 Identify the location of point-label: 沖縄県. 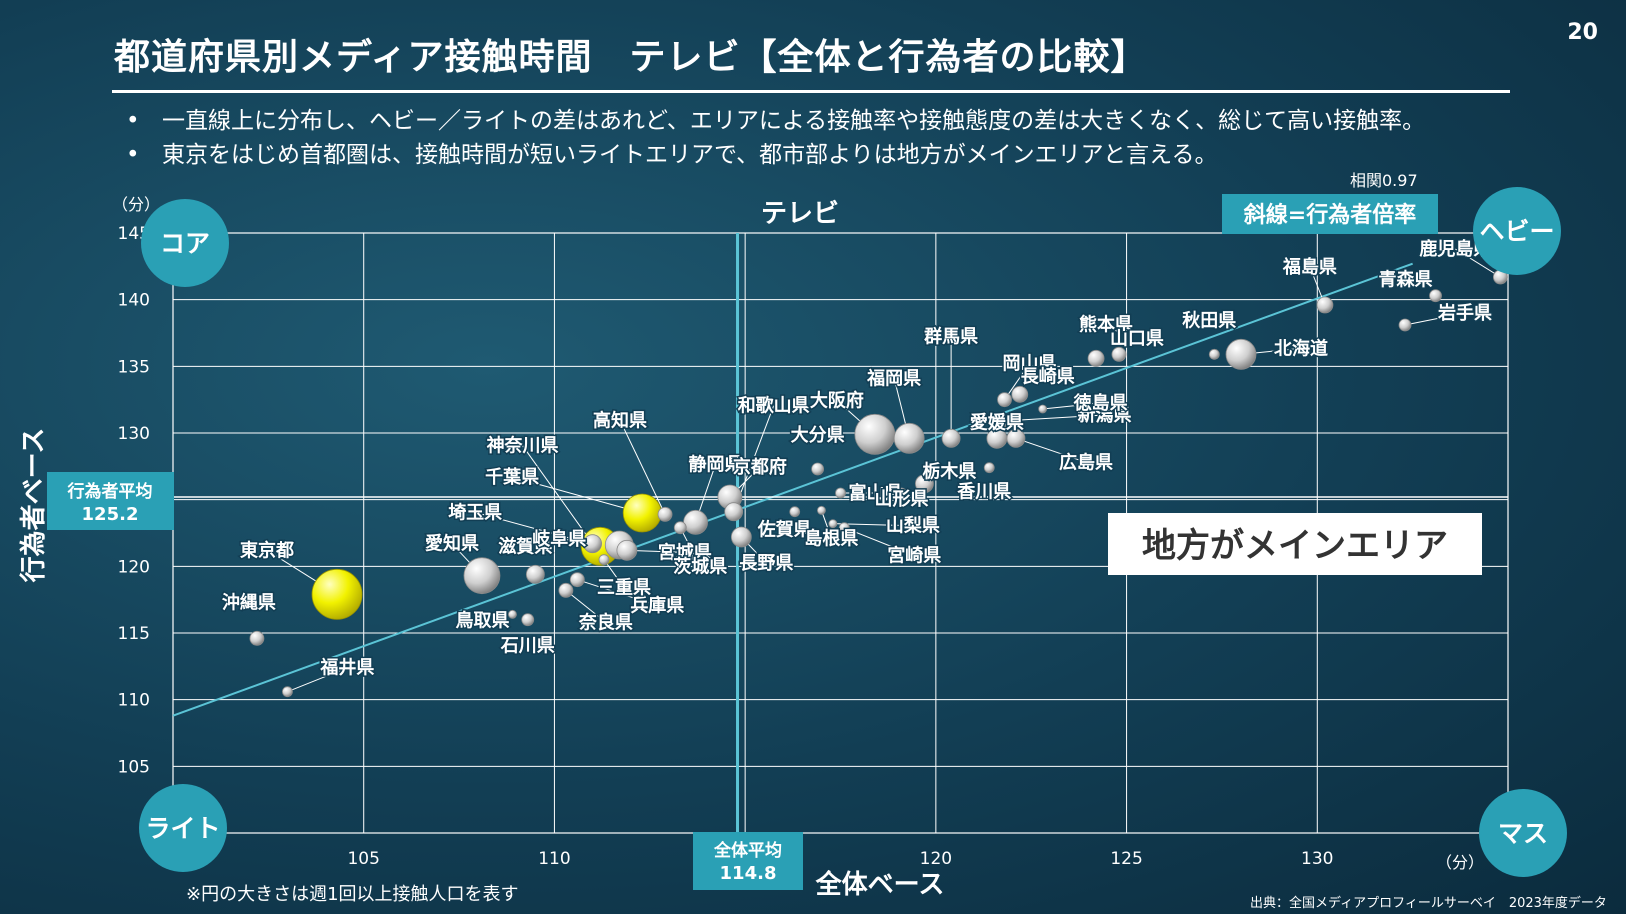
(249, 602).